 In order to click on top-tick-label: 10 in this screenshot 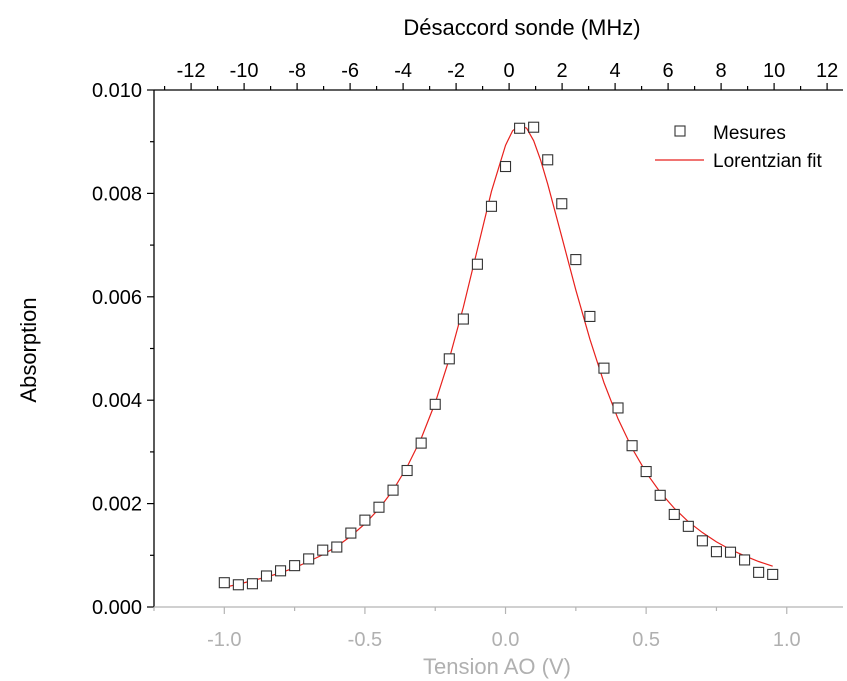, I will do `click(774, 71)`.